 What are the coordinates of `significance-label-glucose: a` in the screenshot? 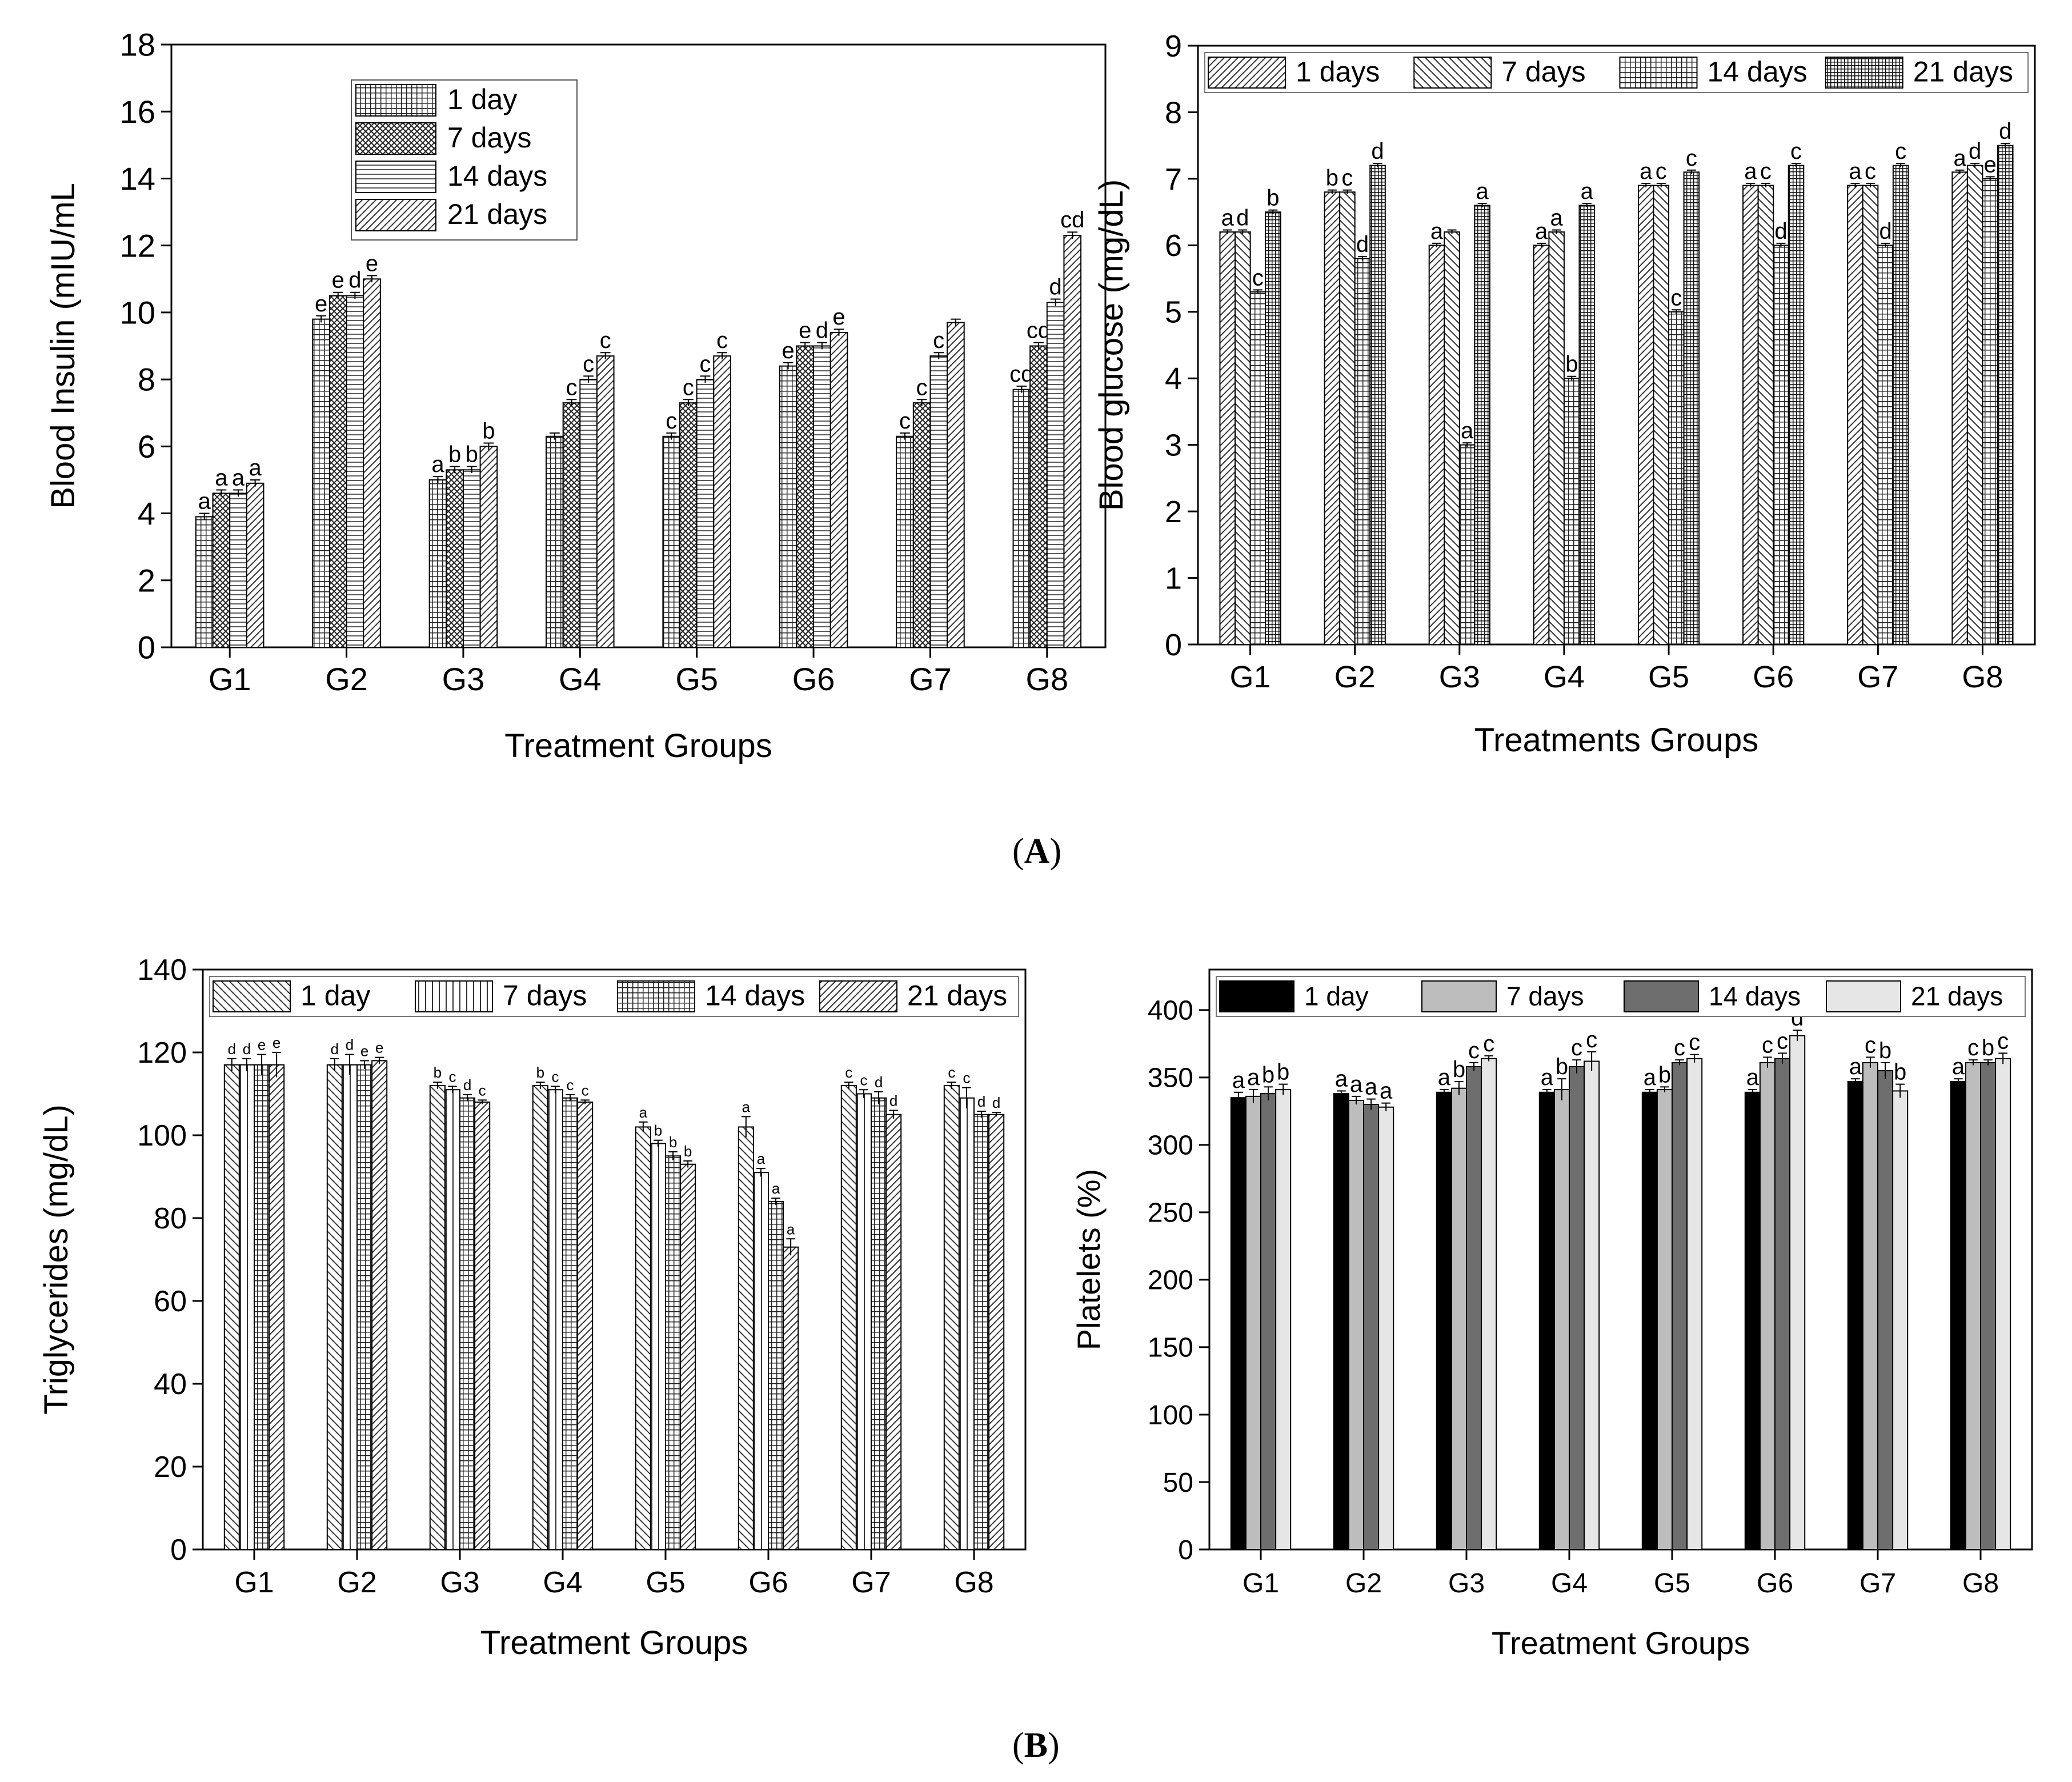 It's located at (1587, 192).